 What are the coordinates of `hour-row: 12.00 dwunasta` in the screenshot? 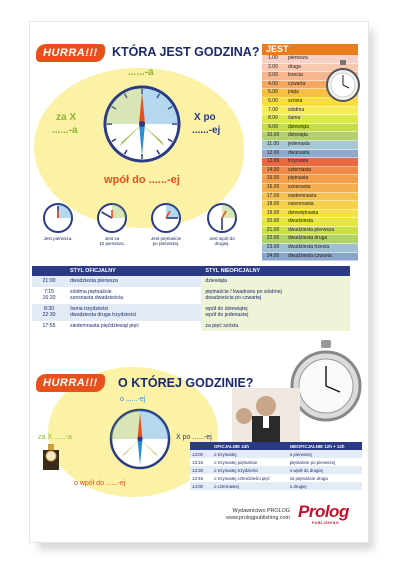 It's located at (310, 154).